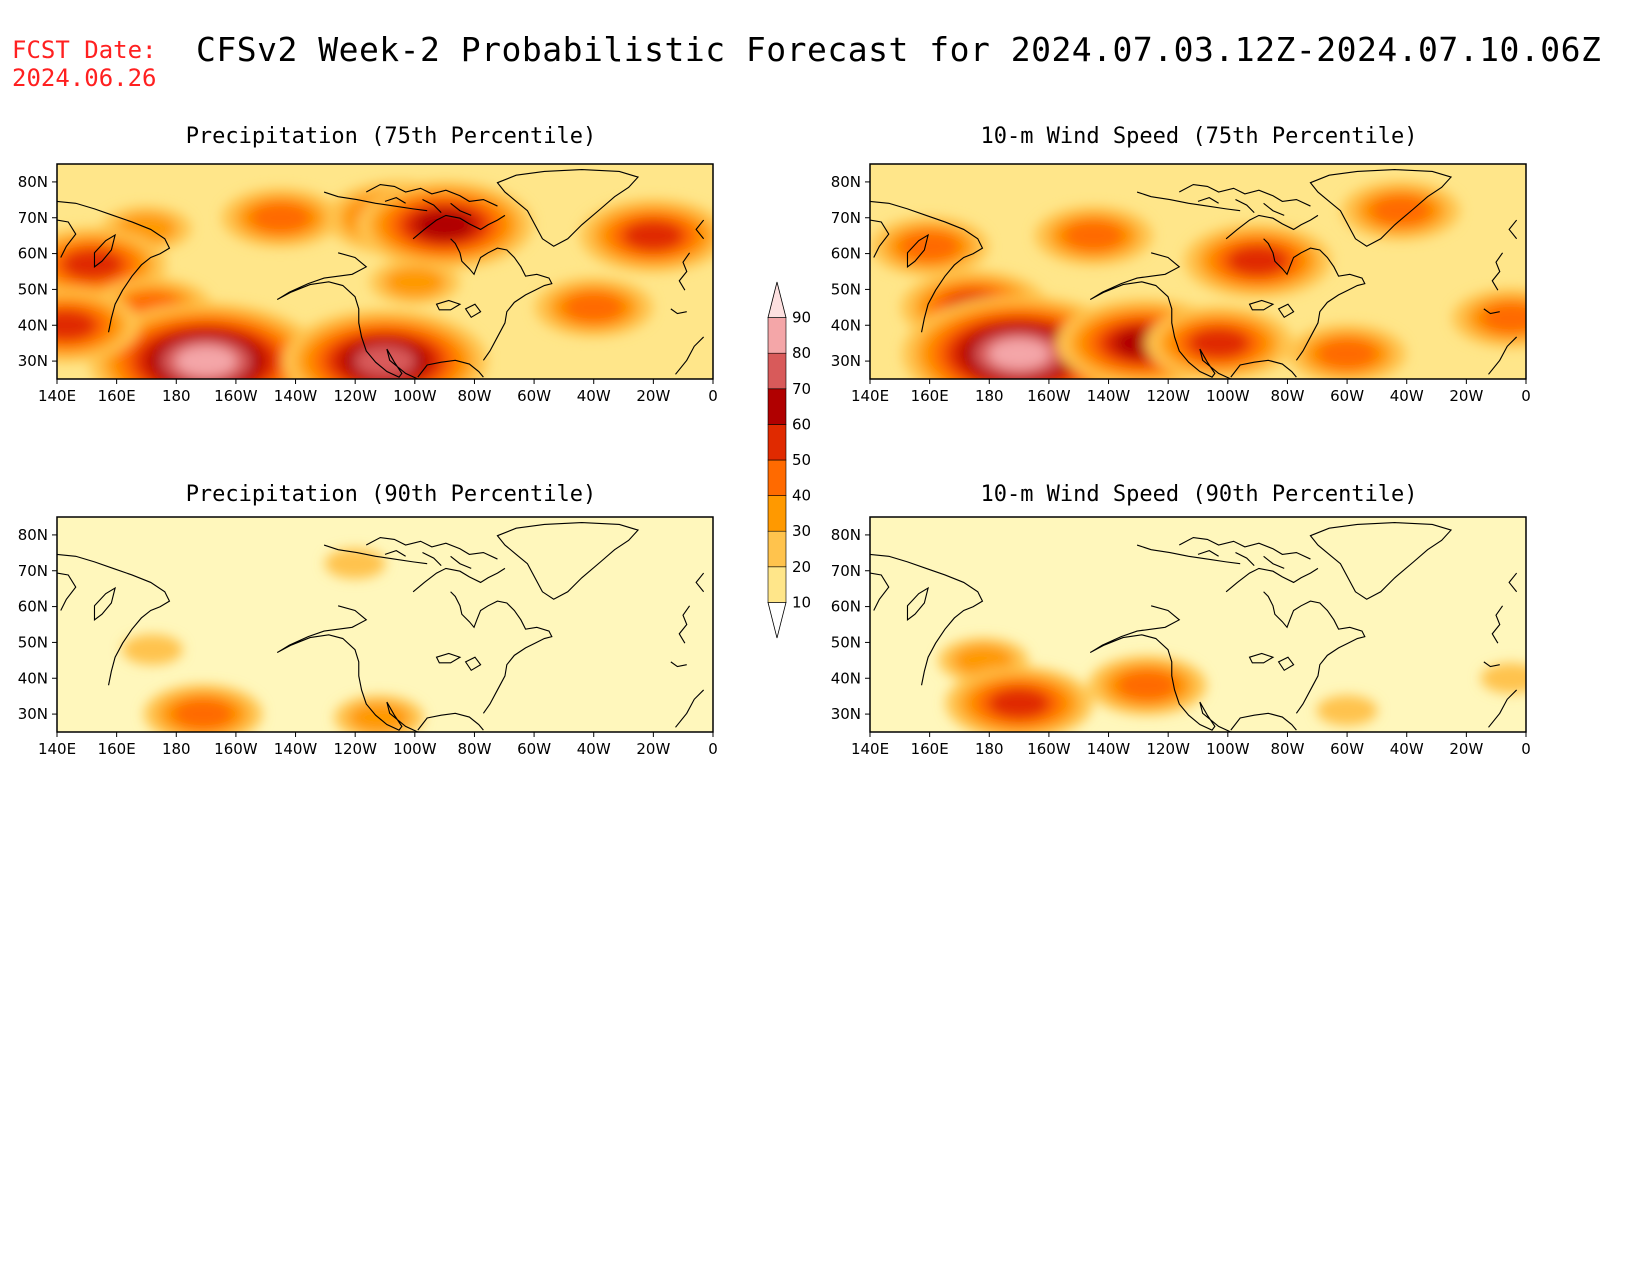  I want to click on forecast-date-label: FCST Date:, so click(84, 50).